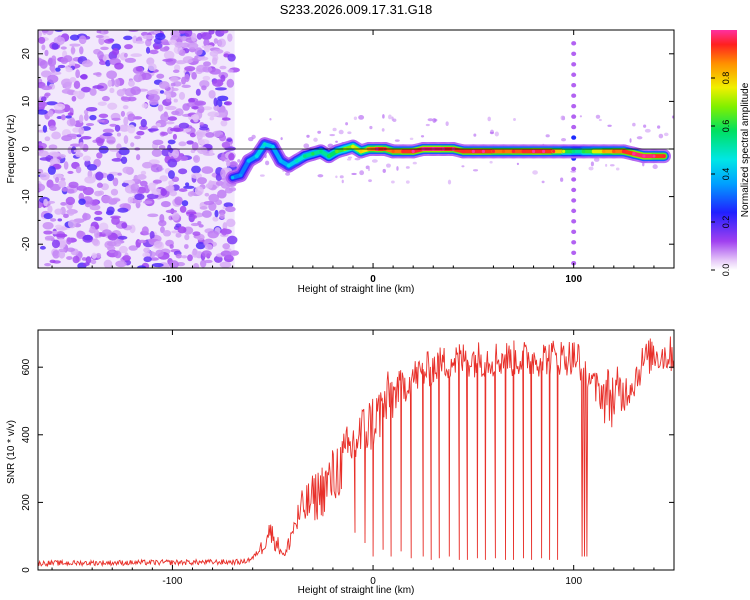 Image resolution: width=750 pixels, height=600 pixels. What do you see at coordinates (573, 581) in the screenshot?
I see `snr-xtick-label: 100` at bounding box center [573, 581].